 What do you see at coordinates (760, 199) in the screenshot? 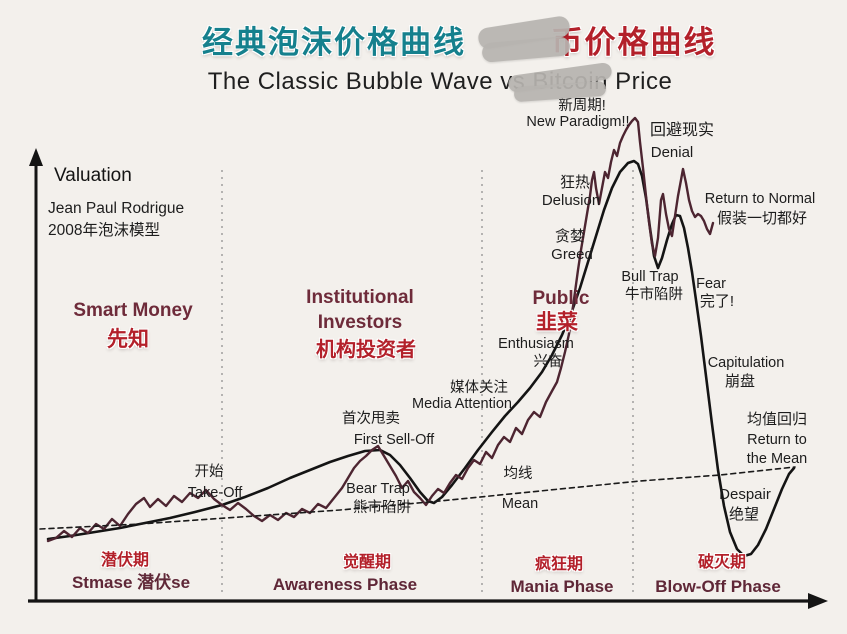
I see `ann-return-to-normal-en: Return to Normal` at bounding box center [760, 199].